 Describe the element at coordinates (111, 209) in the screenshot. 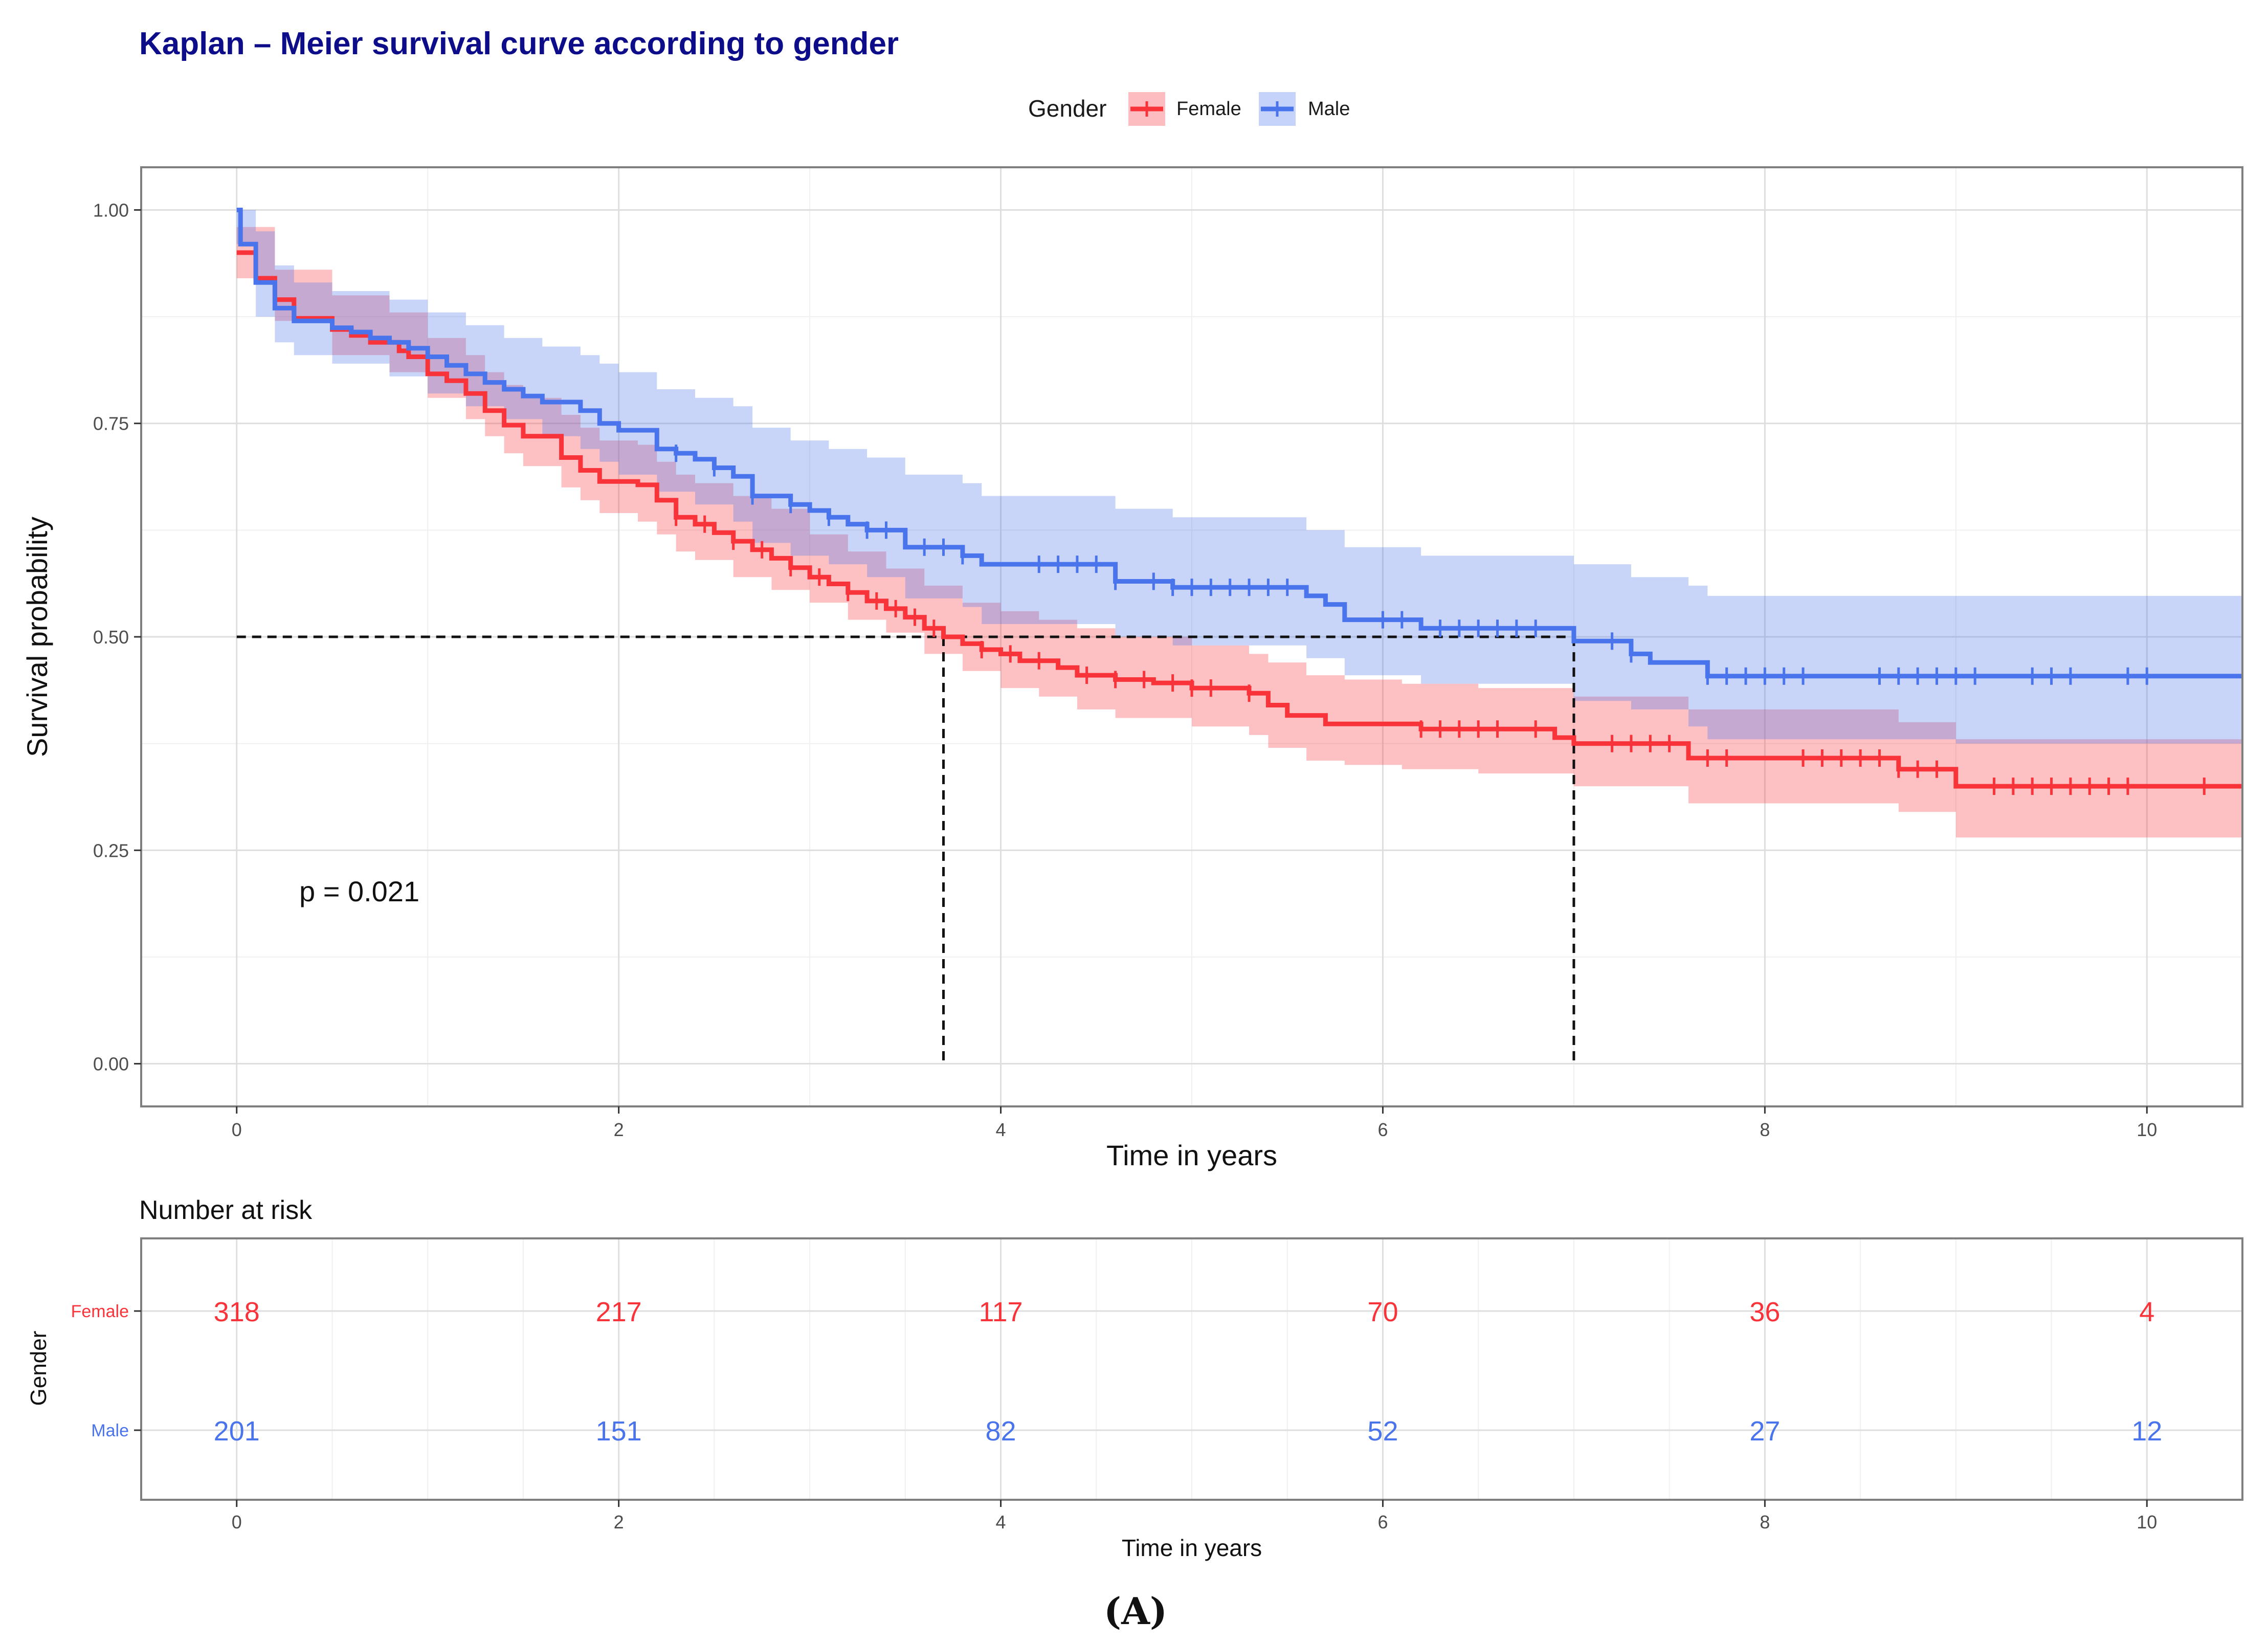

I see `y-tick-label: 1.00` at that location.